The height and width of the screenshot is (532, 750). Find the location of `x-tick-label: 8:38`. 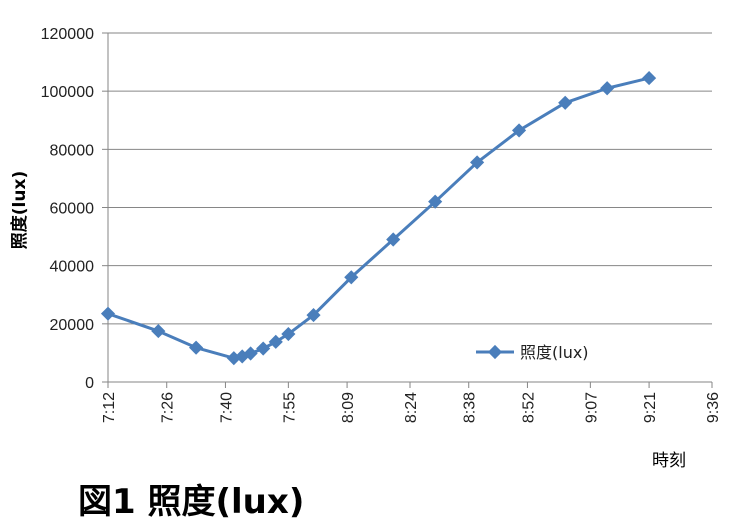

x-tick-label: 8:38 is located at coordinates (470, 407).